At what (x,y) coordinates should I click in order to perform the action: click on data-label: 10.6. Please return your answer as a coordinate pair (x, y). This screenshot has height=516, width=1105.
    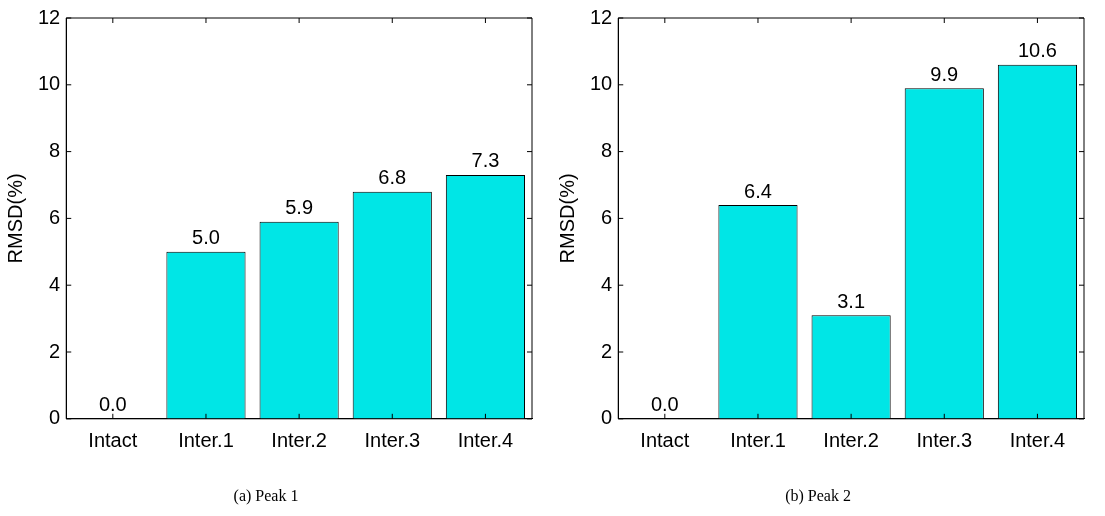
    Looking at the image, I should click on (1037, 50).